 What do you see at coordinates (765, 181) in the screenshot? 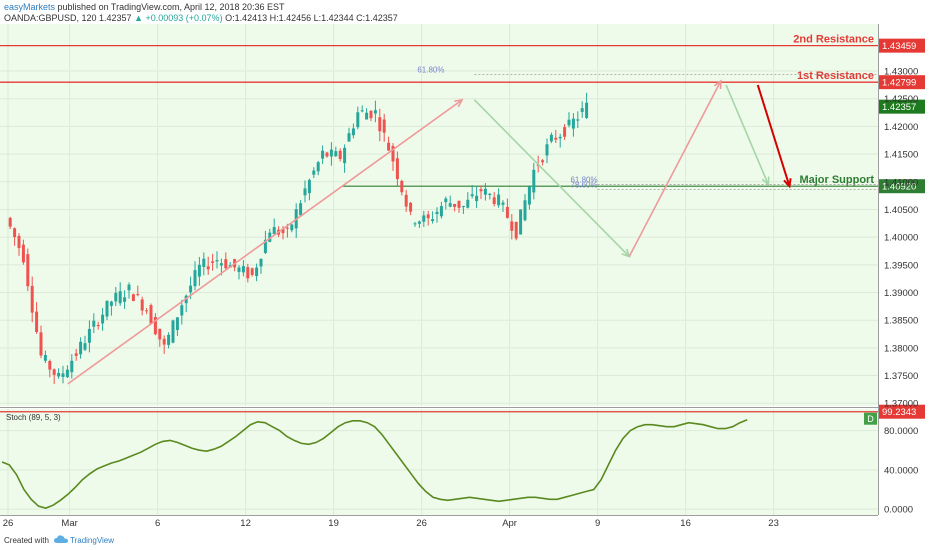
I see `pullback-arrow-head` at bounding box center [765, 181].